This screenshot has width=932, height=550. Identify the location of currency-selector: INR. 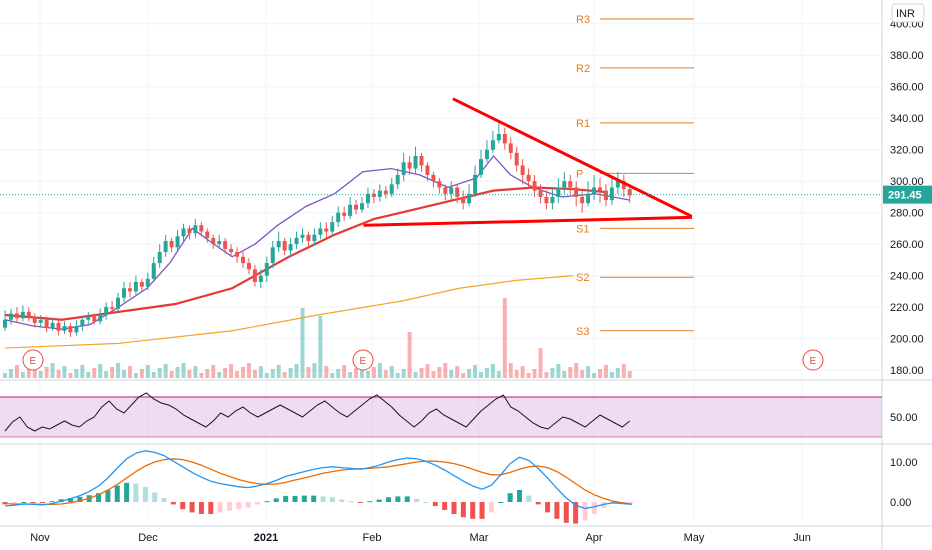
(908, 13).